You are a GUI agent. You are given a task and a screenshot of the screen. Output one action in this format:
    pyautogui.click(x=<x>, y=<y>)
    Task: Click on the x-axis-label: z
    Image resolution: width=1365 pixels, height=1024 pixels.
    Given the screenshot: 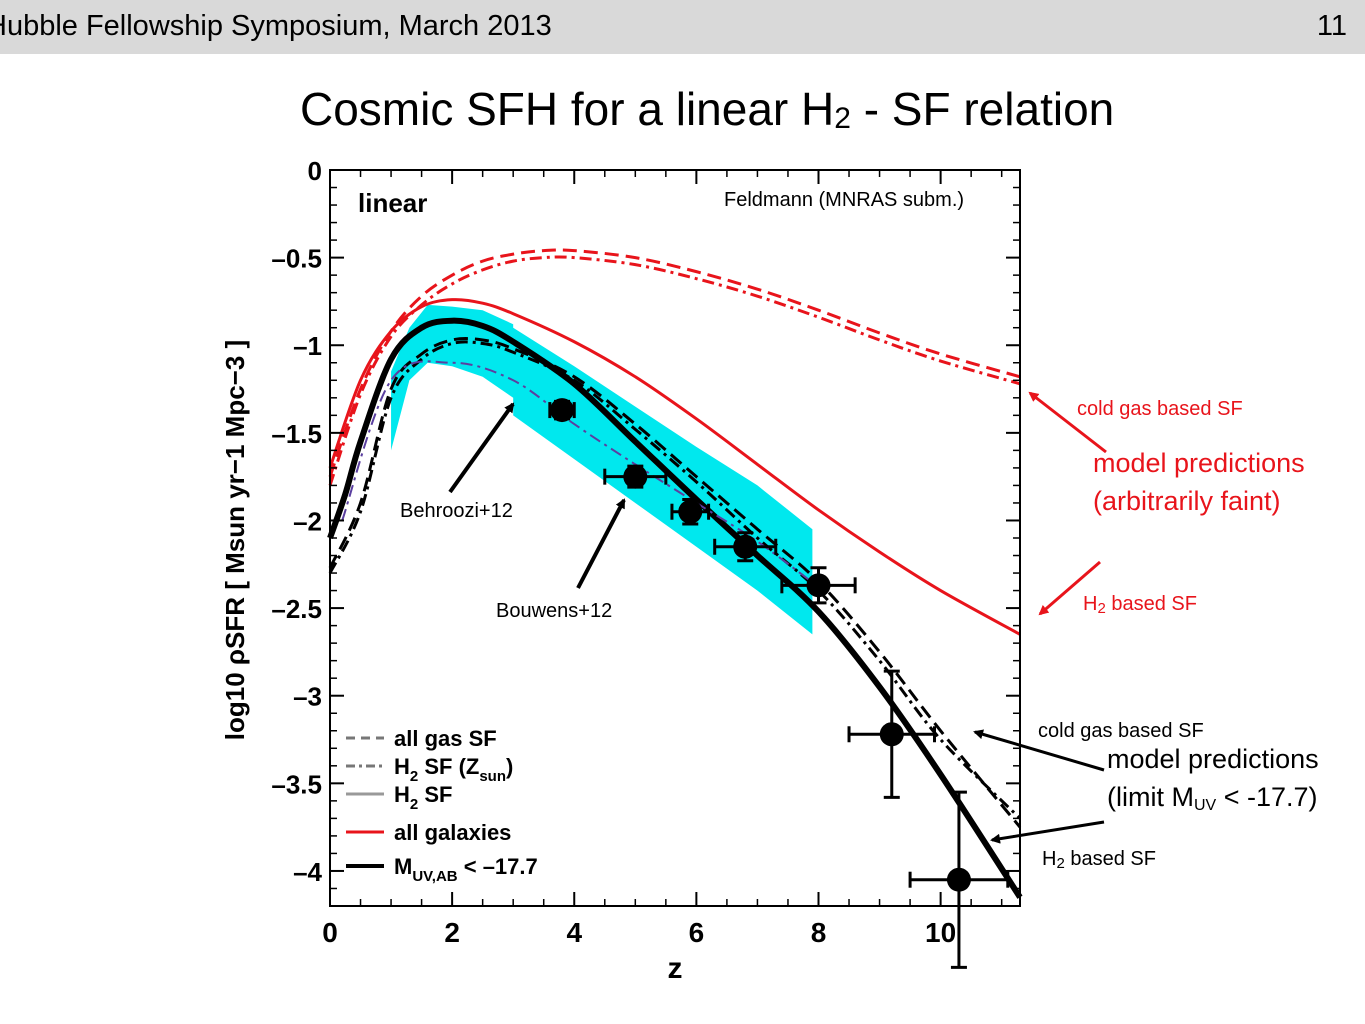 What is the action you would take?
    pyautogui.click(x=675, y=968)
    